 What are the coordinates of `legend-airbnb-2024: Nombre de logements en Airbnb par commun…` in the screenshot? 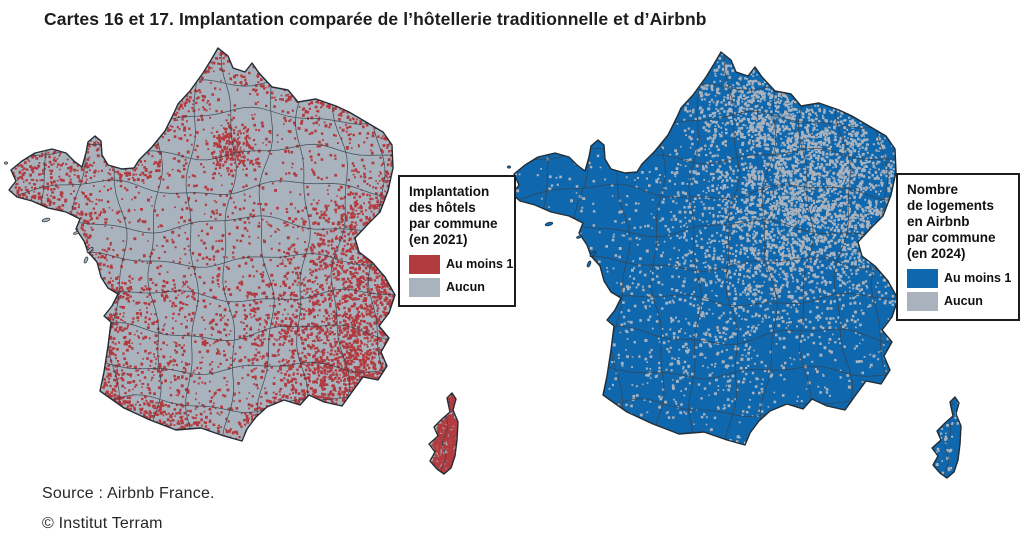 It's located at (958, 247).